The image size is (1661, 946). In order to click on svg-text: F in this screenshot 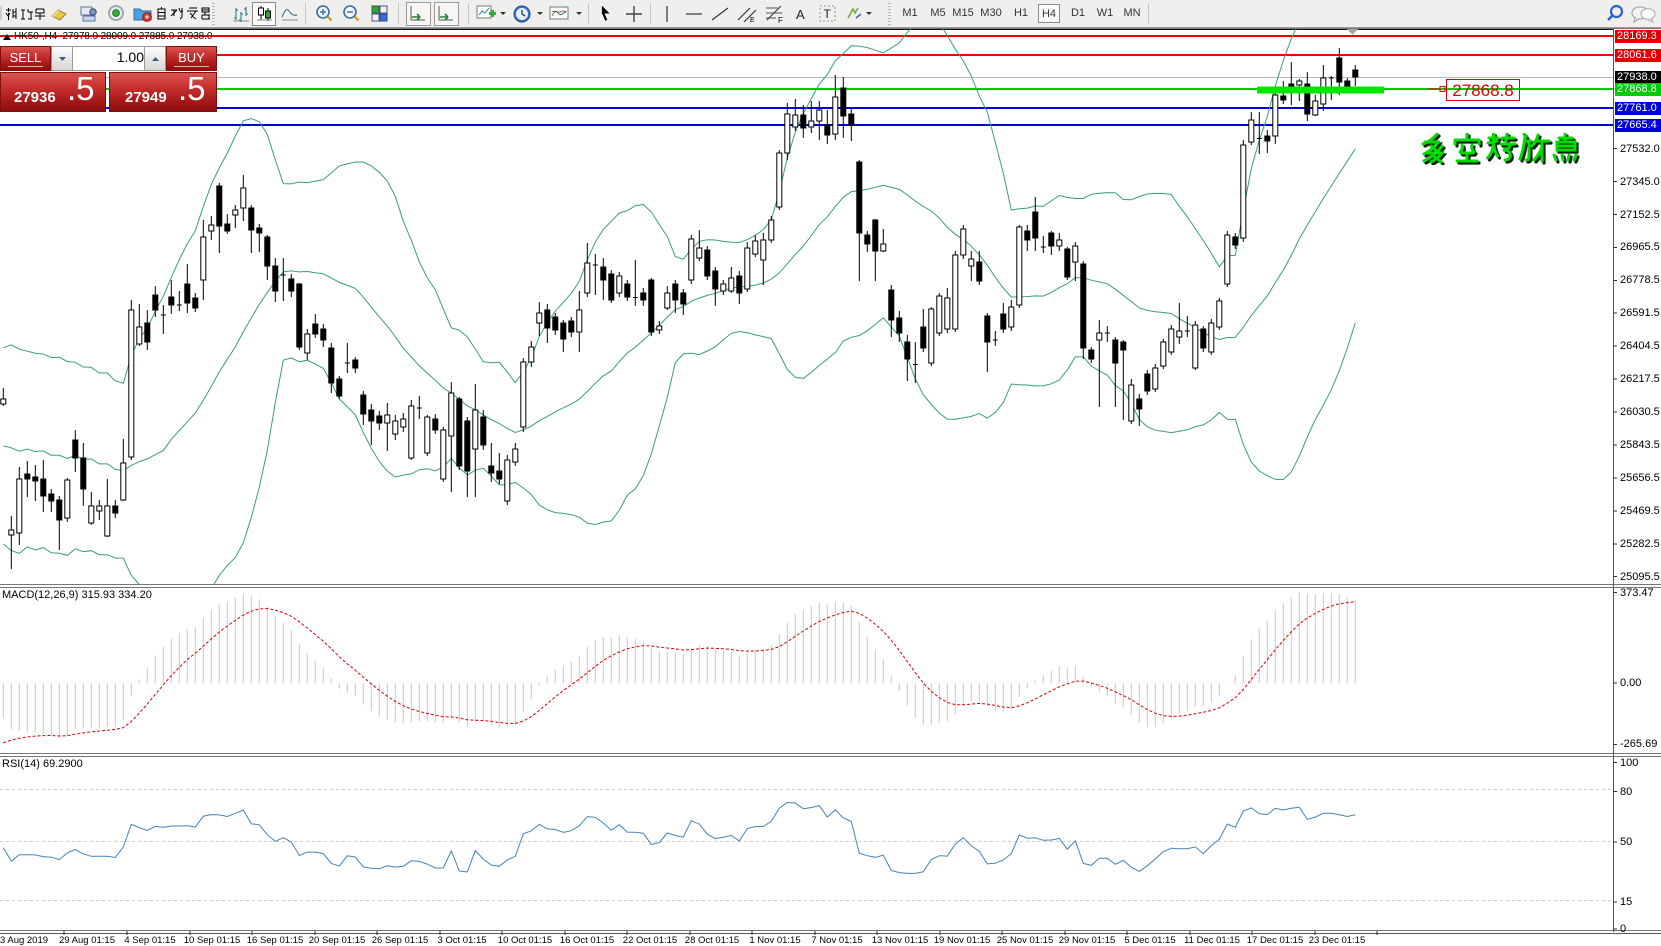, I will do `click(780, 20)`.